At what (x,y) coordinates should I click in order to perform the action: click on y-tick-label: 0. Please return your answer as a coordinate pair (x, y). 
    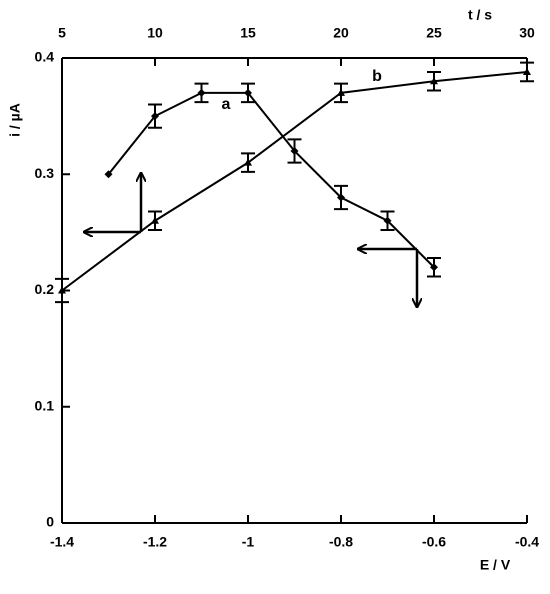
    Looking at the image, I should click on (50, 522).